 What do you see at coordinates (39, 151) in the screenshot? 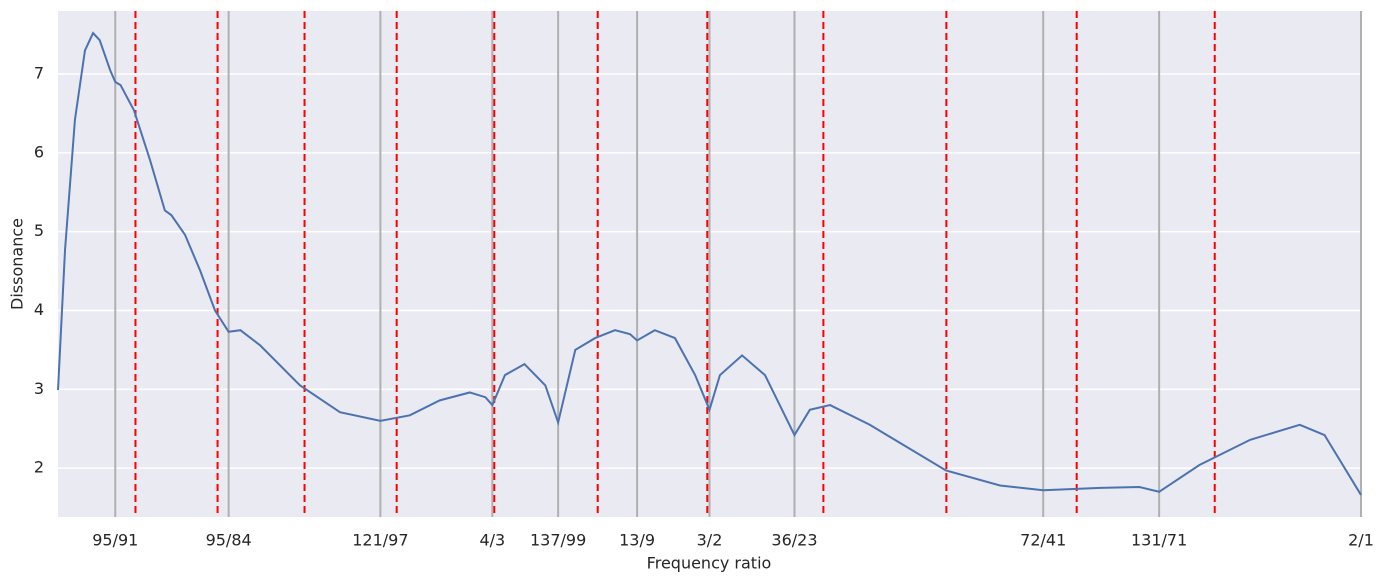
I see `y-tick-label: 6` at bounding box center [39, 151].